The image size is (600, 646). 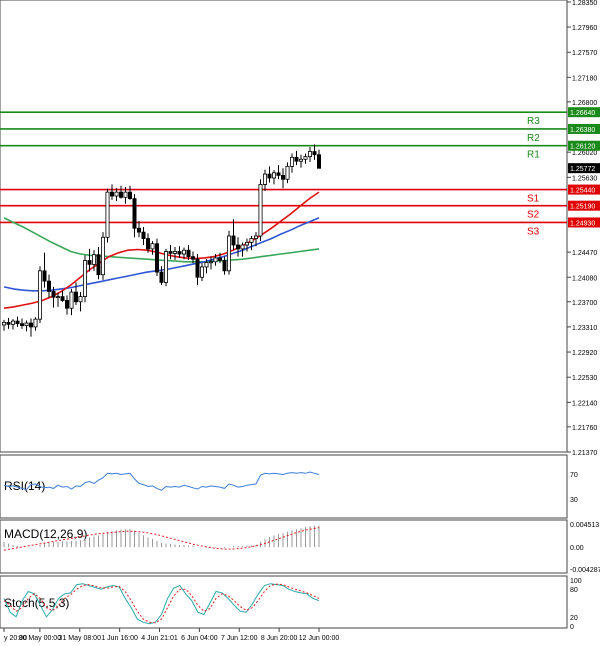 I want to click on macd-title: MACD(12,26,9), so click(x=45, y=534).